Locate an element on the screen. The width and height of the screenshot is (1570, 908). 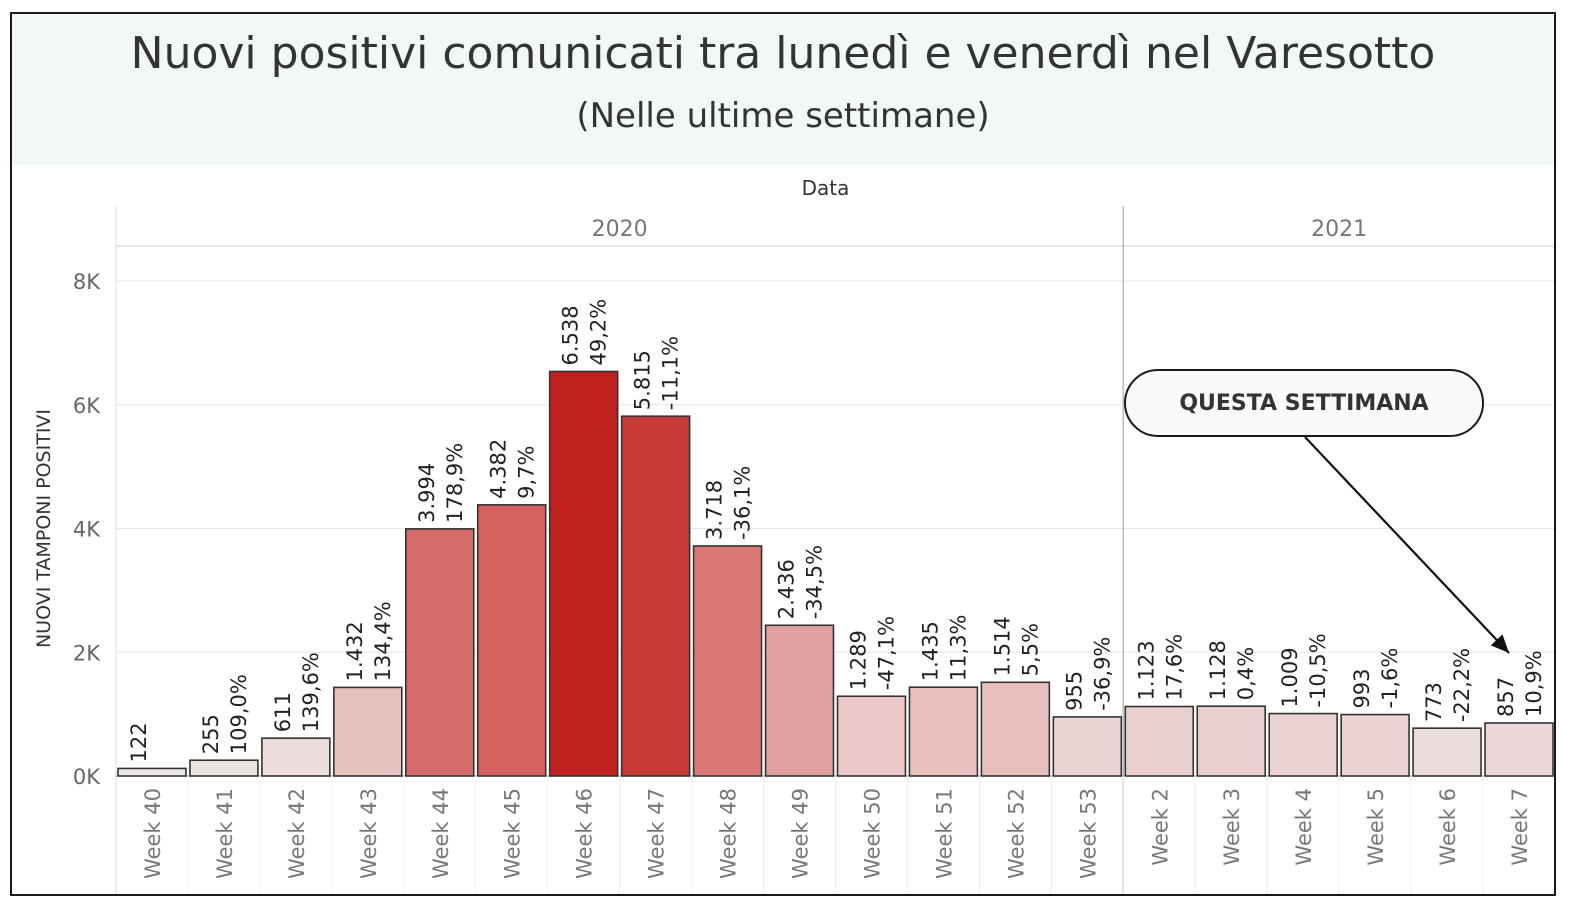
x-tick-label: Week 46 is located at coordinates (585, 833).